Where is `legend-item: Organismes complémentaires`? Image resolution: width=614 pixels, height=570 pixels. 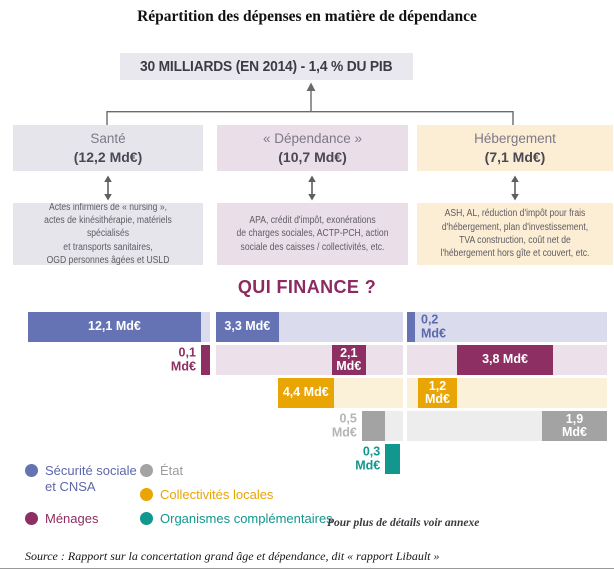 legend-item: Organismes complémentaires is located at coordinates (236, 519).